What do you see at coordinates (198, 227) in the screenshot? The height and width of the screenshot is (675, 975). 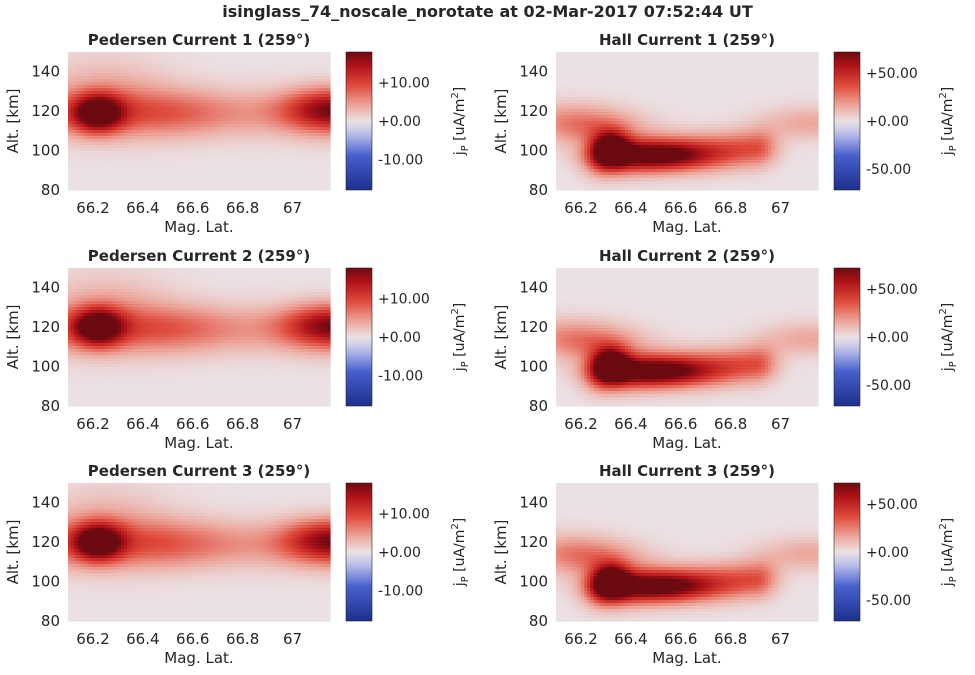 I see `x-axis-label: Mag. Lat.` at bounding box center [198, 227].